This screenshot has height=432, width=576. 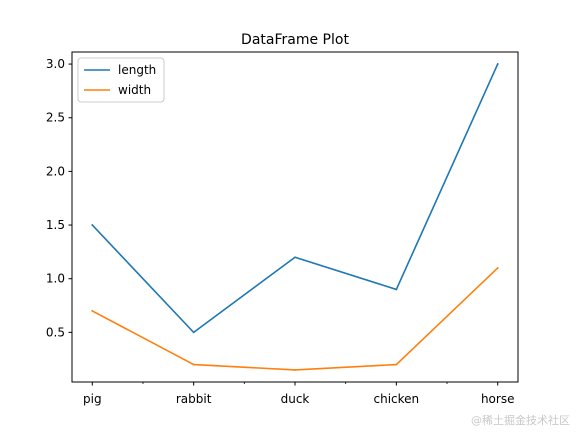 I want to click on x-tick-label: pig, so click(x=92, y=399).